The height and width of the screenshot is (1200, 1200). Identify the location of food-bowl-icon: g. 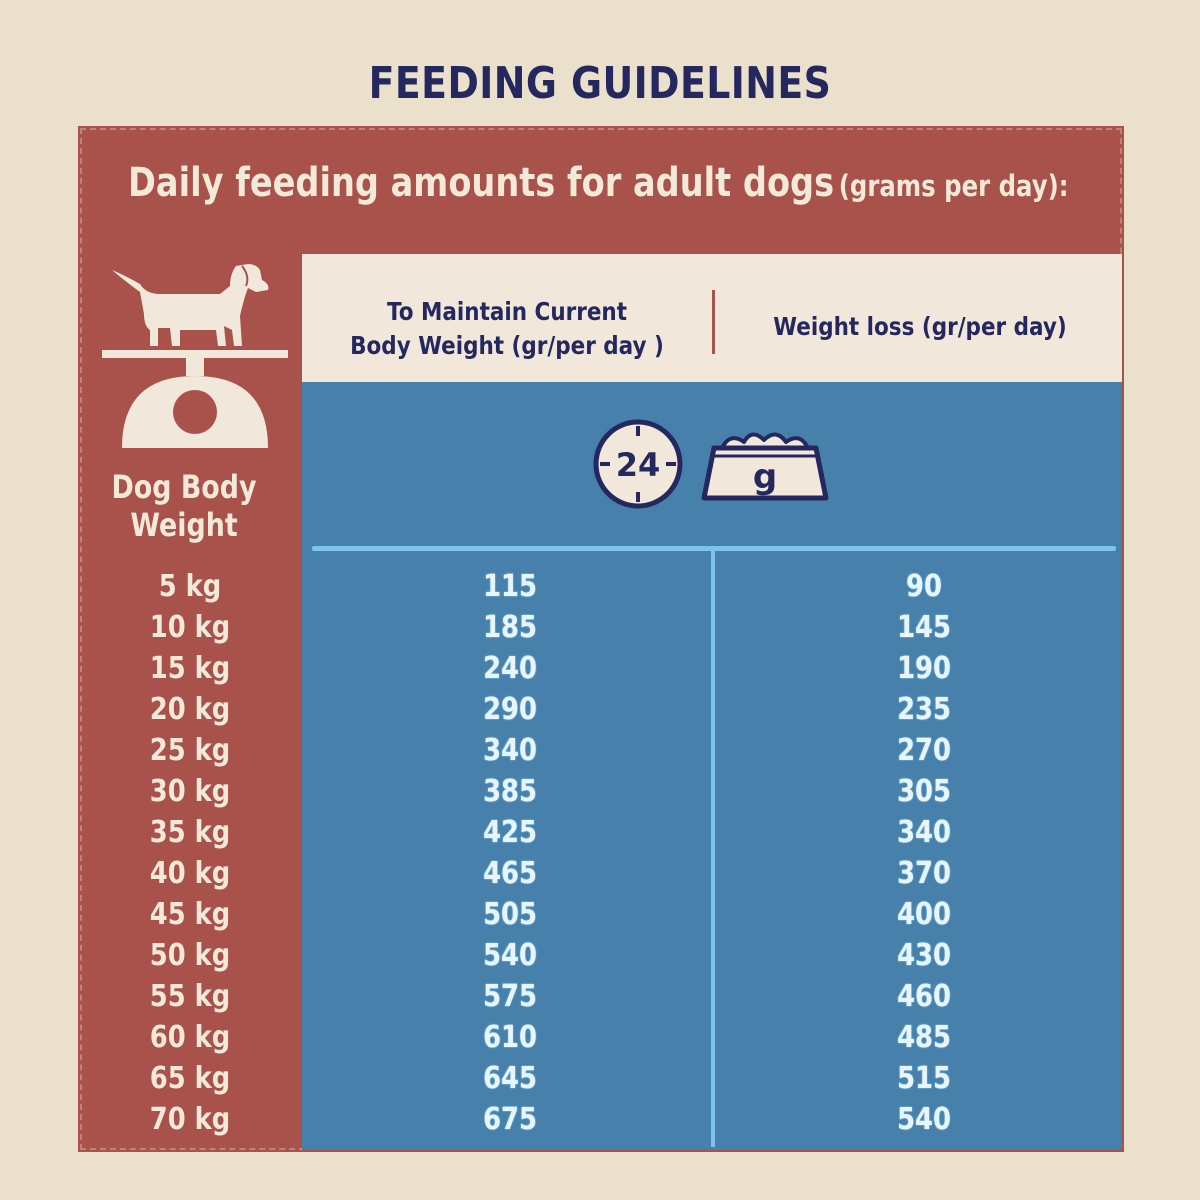
(765, 466).